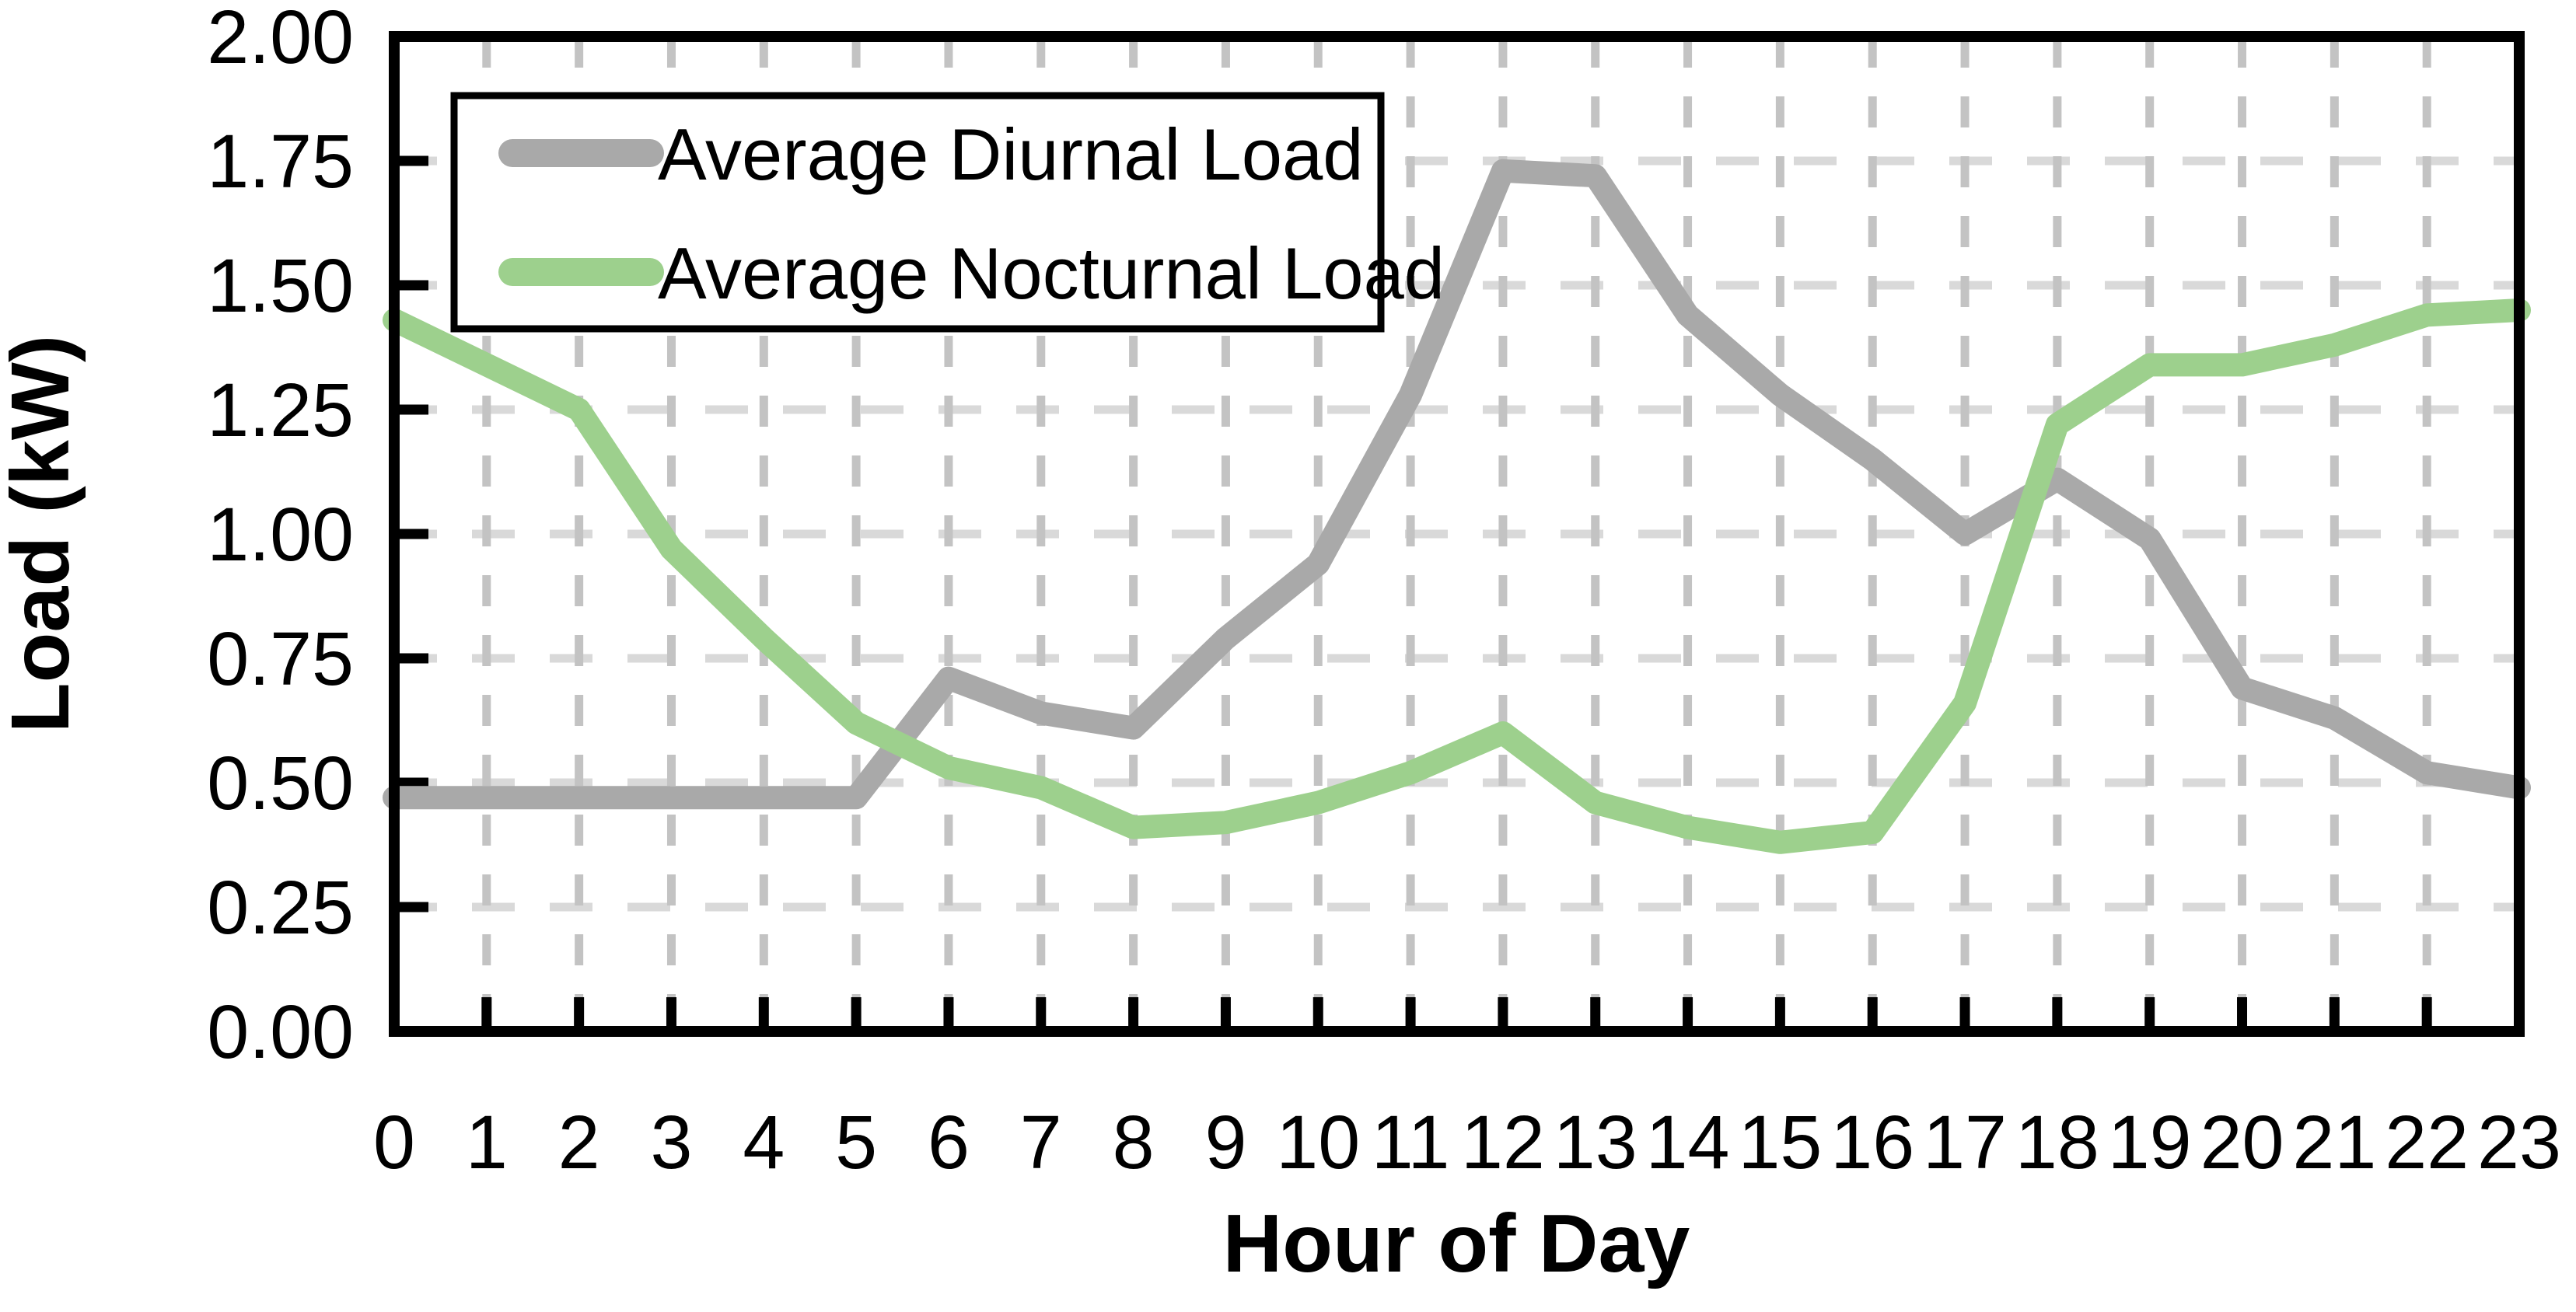 This screenshot has height=1312, width=2576. Describe the element at coordinates (280, 410) in the screenshot. I see `y-tick-label: 1.25` at that location.